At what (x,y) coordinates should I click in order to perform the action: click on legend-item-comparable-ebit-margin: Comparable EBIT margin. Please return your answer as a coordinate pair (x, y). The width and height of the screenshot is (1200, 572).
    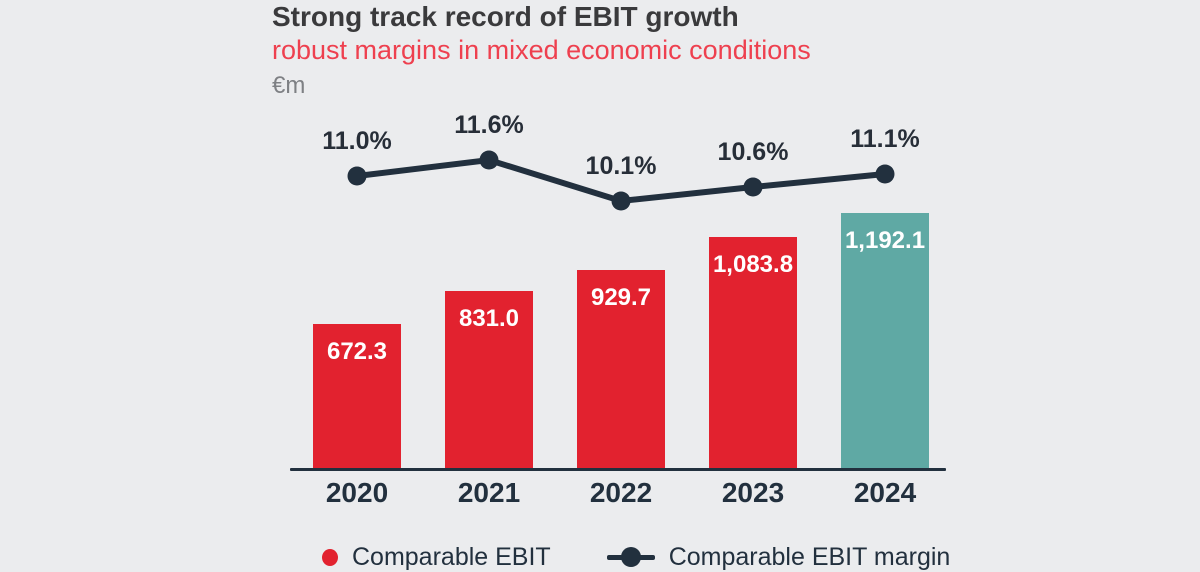
    Looking at the image, I should click on (778, 557).